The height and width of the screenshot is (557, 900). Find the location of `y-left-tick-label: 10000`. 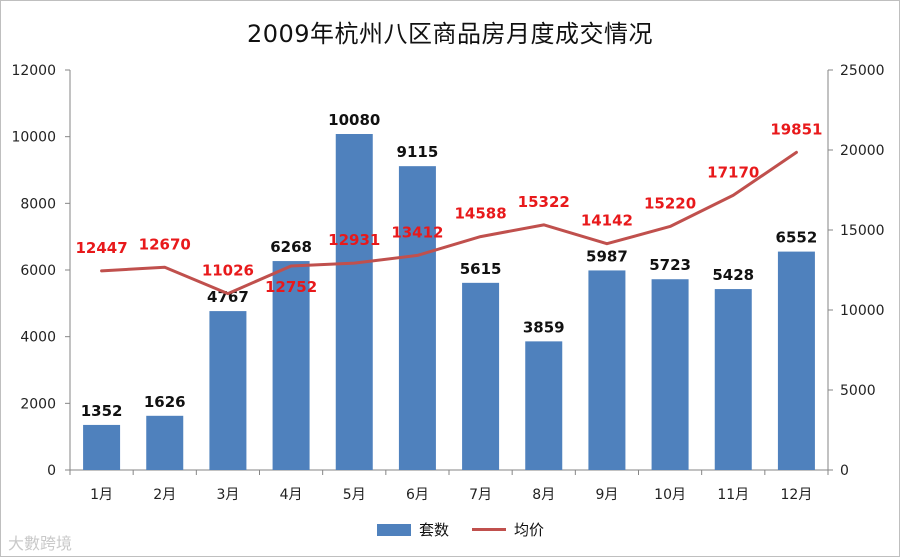

y-left-tick-label: 10000 is located at coordinates (33, 138).